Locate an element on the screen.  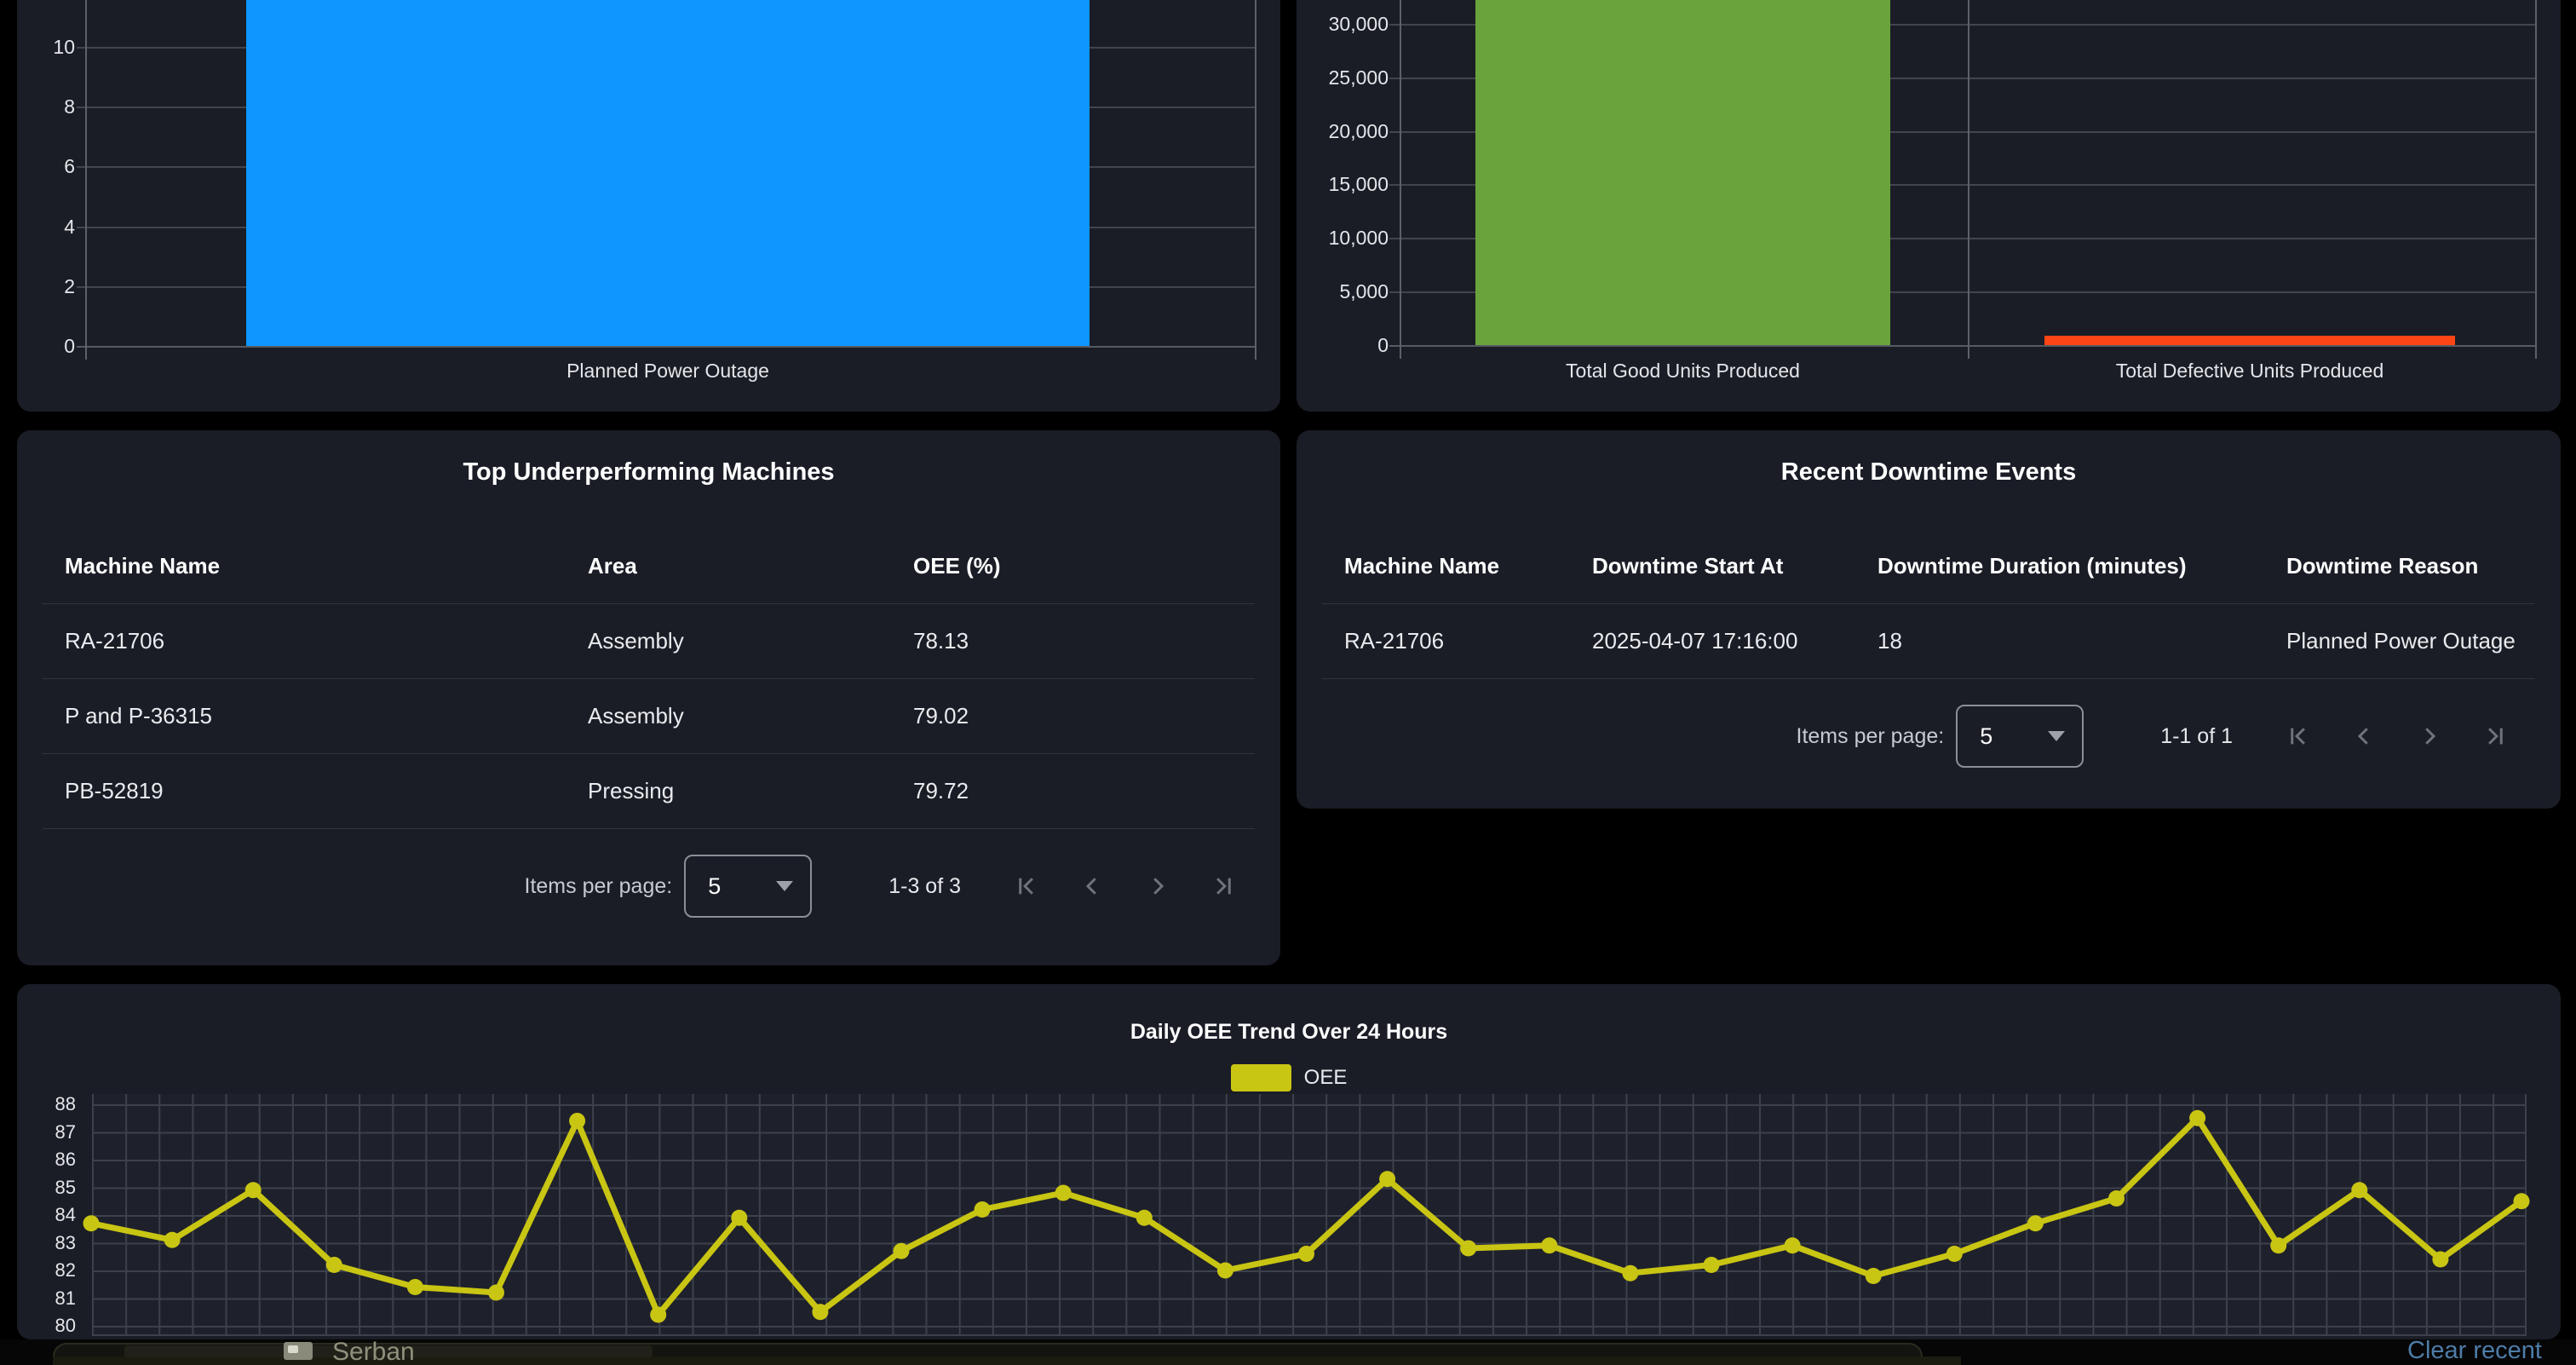
recent-item-label: Serban is located at coordinates (374, 1351).